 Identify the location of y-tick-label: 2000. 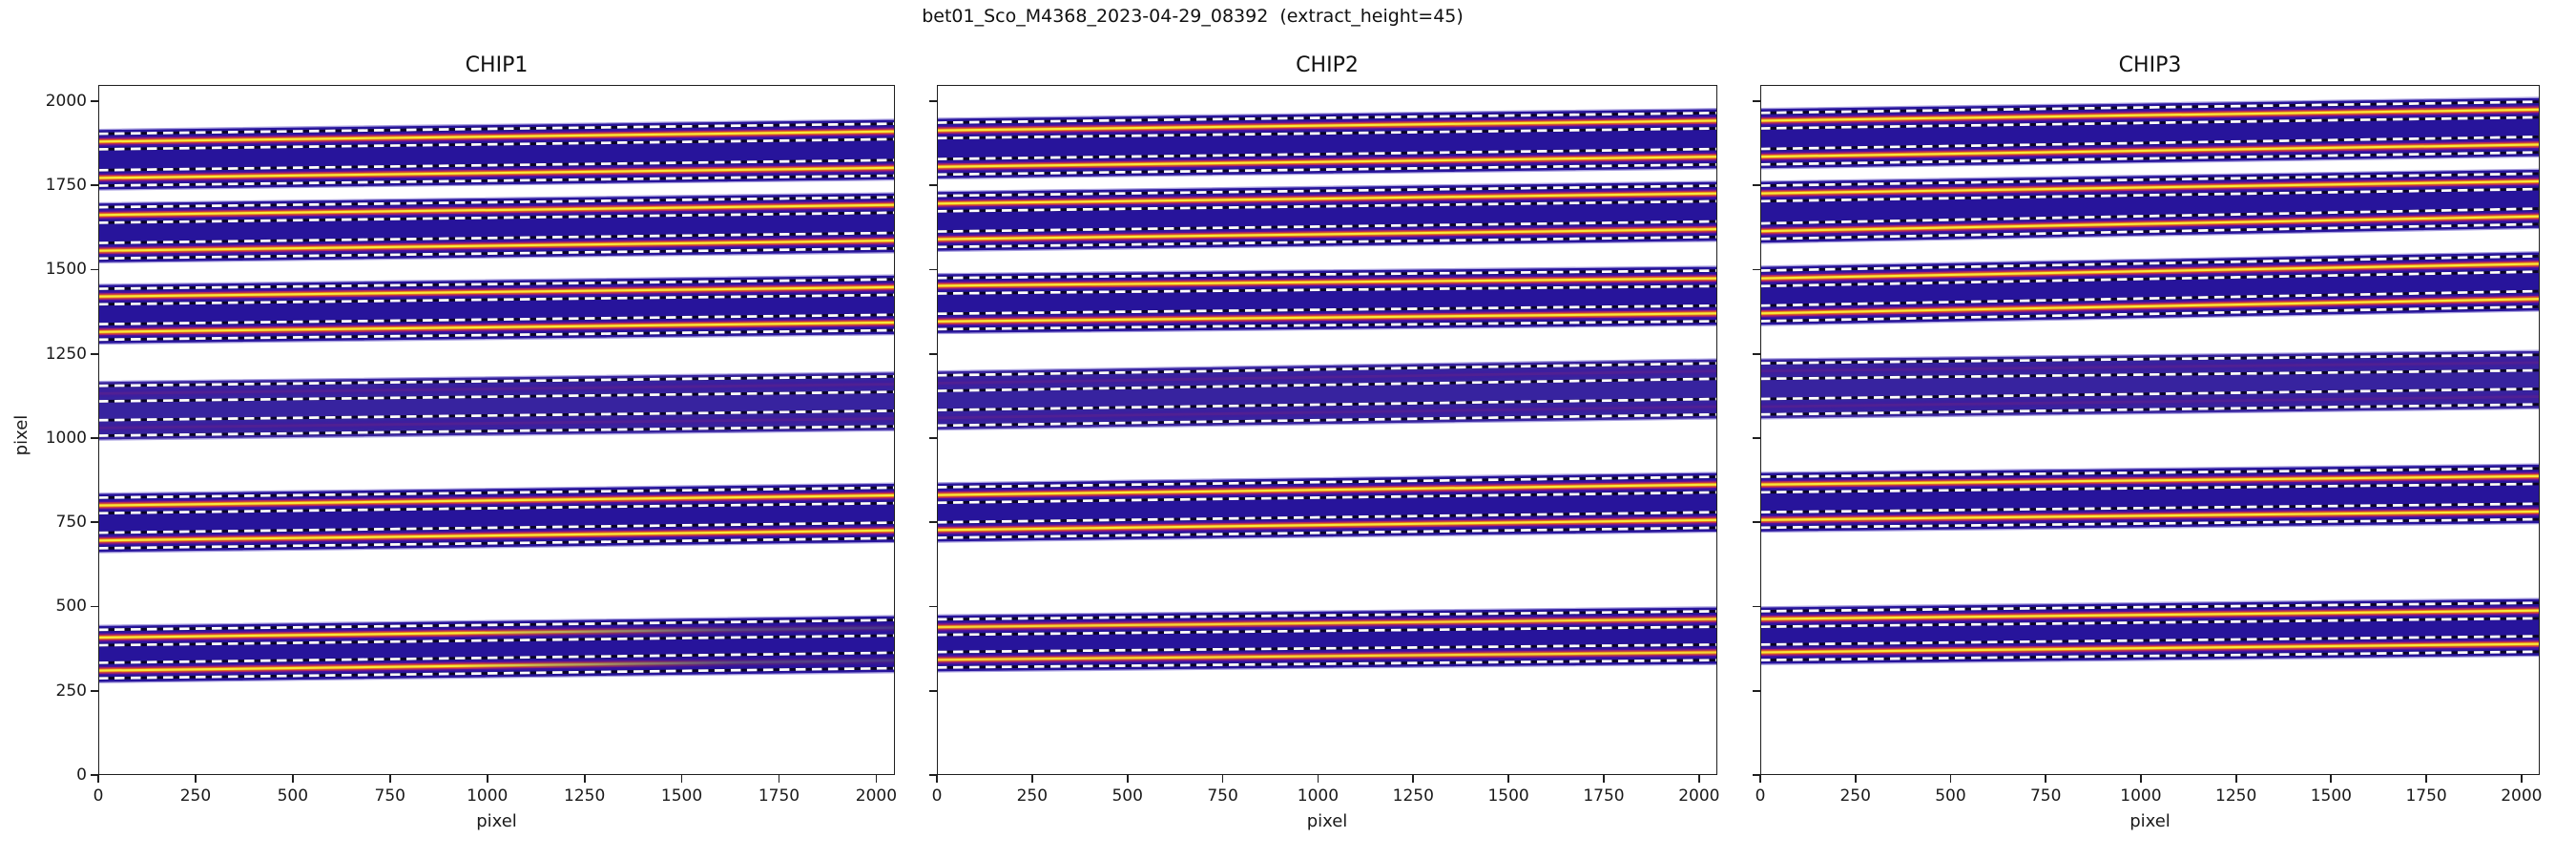
(66, 101).